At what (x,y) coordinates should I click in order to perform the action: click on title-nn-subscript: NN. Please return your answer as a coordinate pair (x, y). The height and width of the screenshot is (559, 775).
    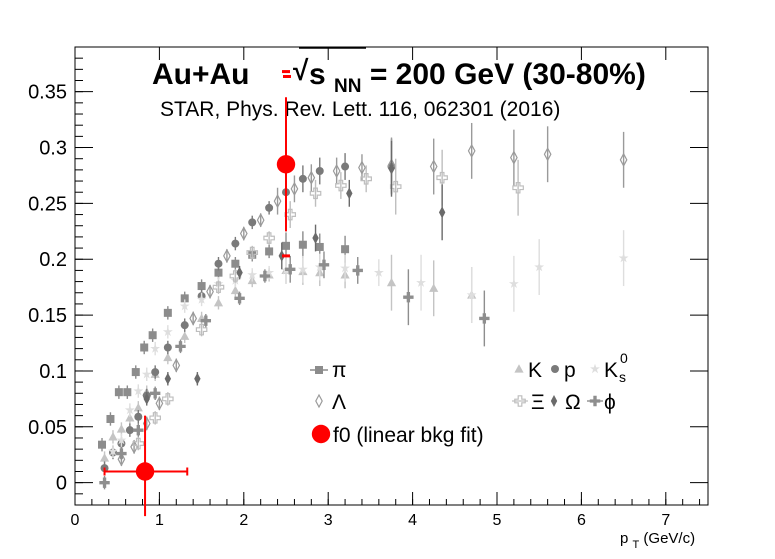
    Looking at the image, I should click on (347, 86).